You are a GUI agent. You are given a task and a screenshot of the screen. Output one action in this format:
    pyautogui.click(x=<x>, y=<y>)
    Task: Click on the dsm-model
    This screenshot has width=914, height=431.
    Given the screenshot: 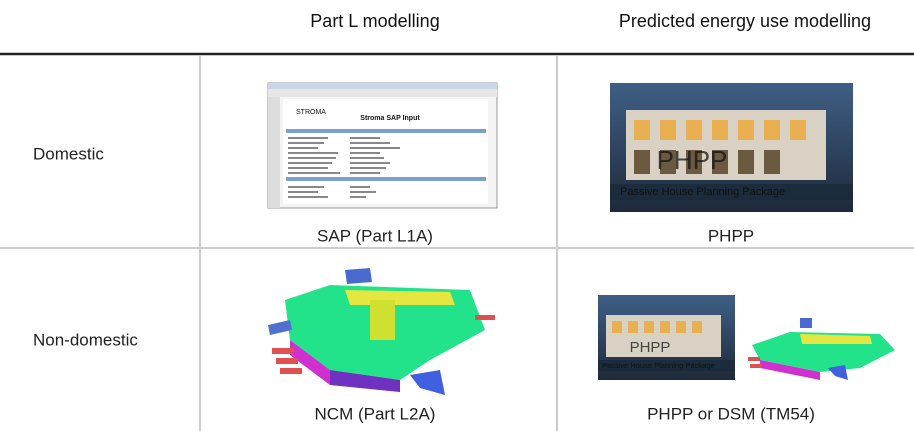 What is the action you would take?
    pyautogui.click(x=821, y=349)
    